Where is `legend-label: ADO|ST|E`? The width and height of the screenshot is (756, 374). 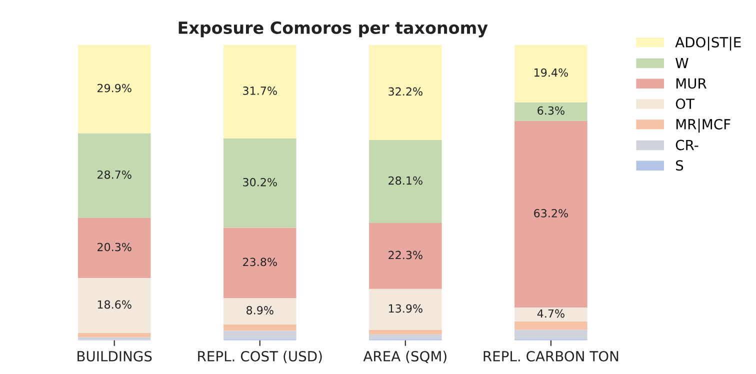 legend-label: ADO|ST|E is located at coordinates (708, 43).